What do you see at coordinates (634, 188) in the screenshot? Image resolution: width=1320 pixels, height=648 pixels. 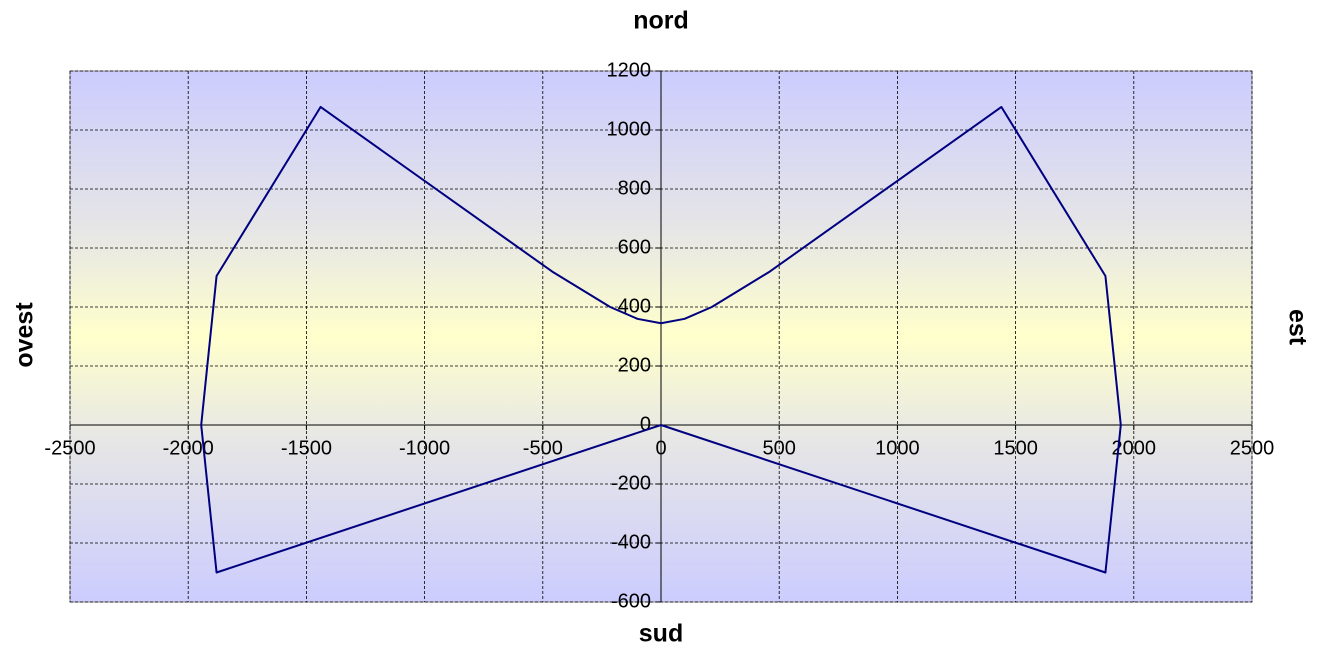 I see `y-tick-label: 800` at bounding box center [634, 188].